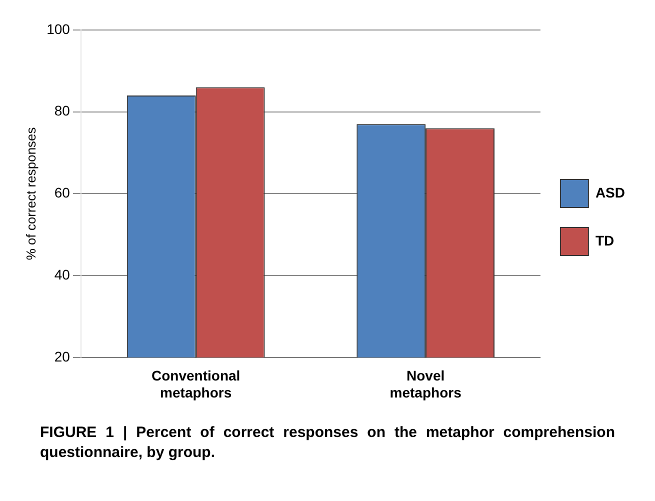  Describe the element at coordinates (327, 443) in the screenshot. I see `caption: FIGURE 1 | Percent of correct responses on the metaphor comprehension questionnaire, by group.` at that location.